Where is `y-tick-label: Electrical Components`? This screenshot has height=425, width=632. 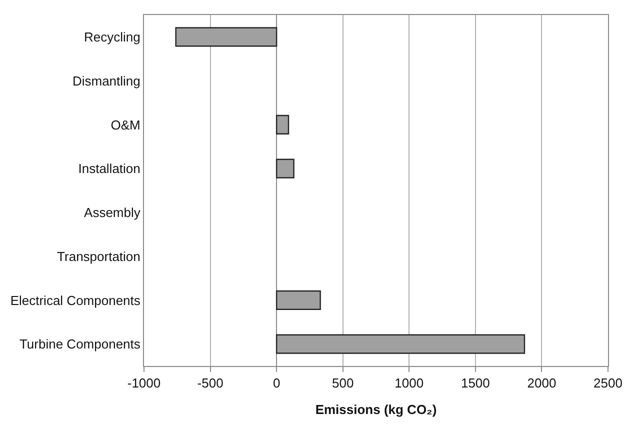 y-tick-label: Electrical Components is located at coordinates (75, 300).